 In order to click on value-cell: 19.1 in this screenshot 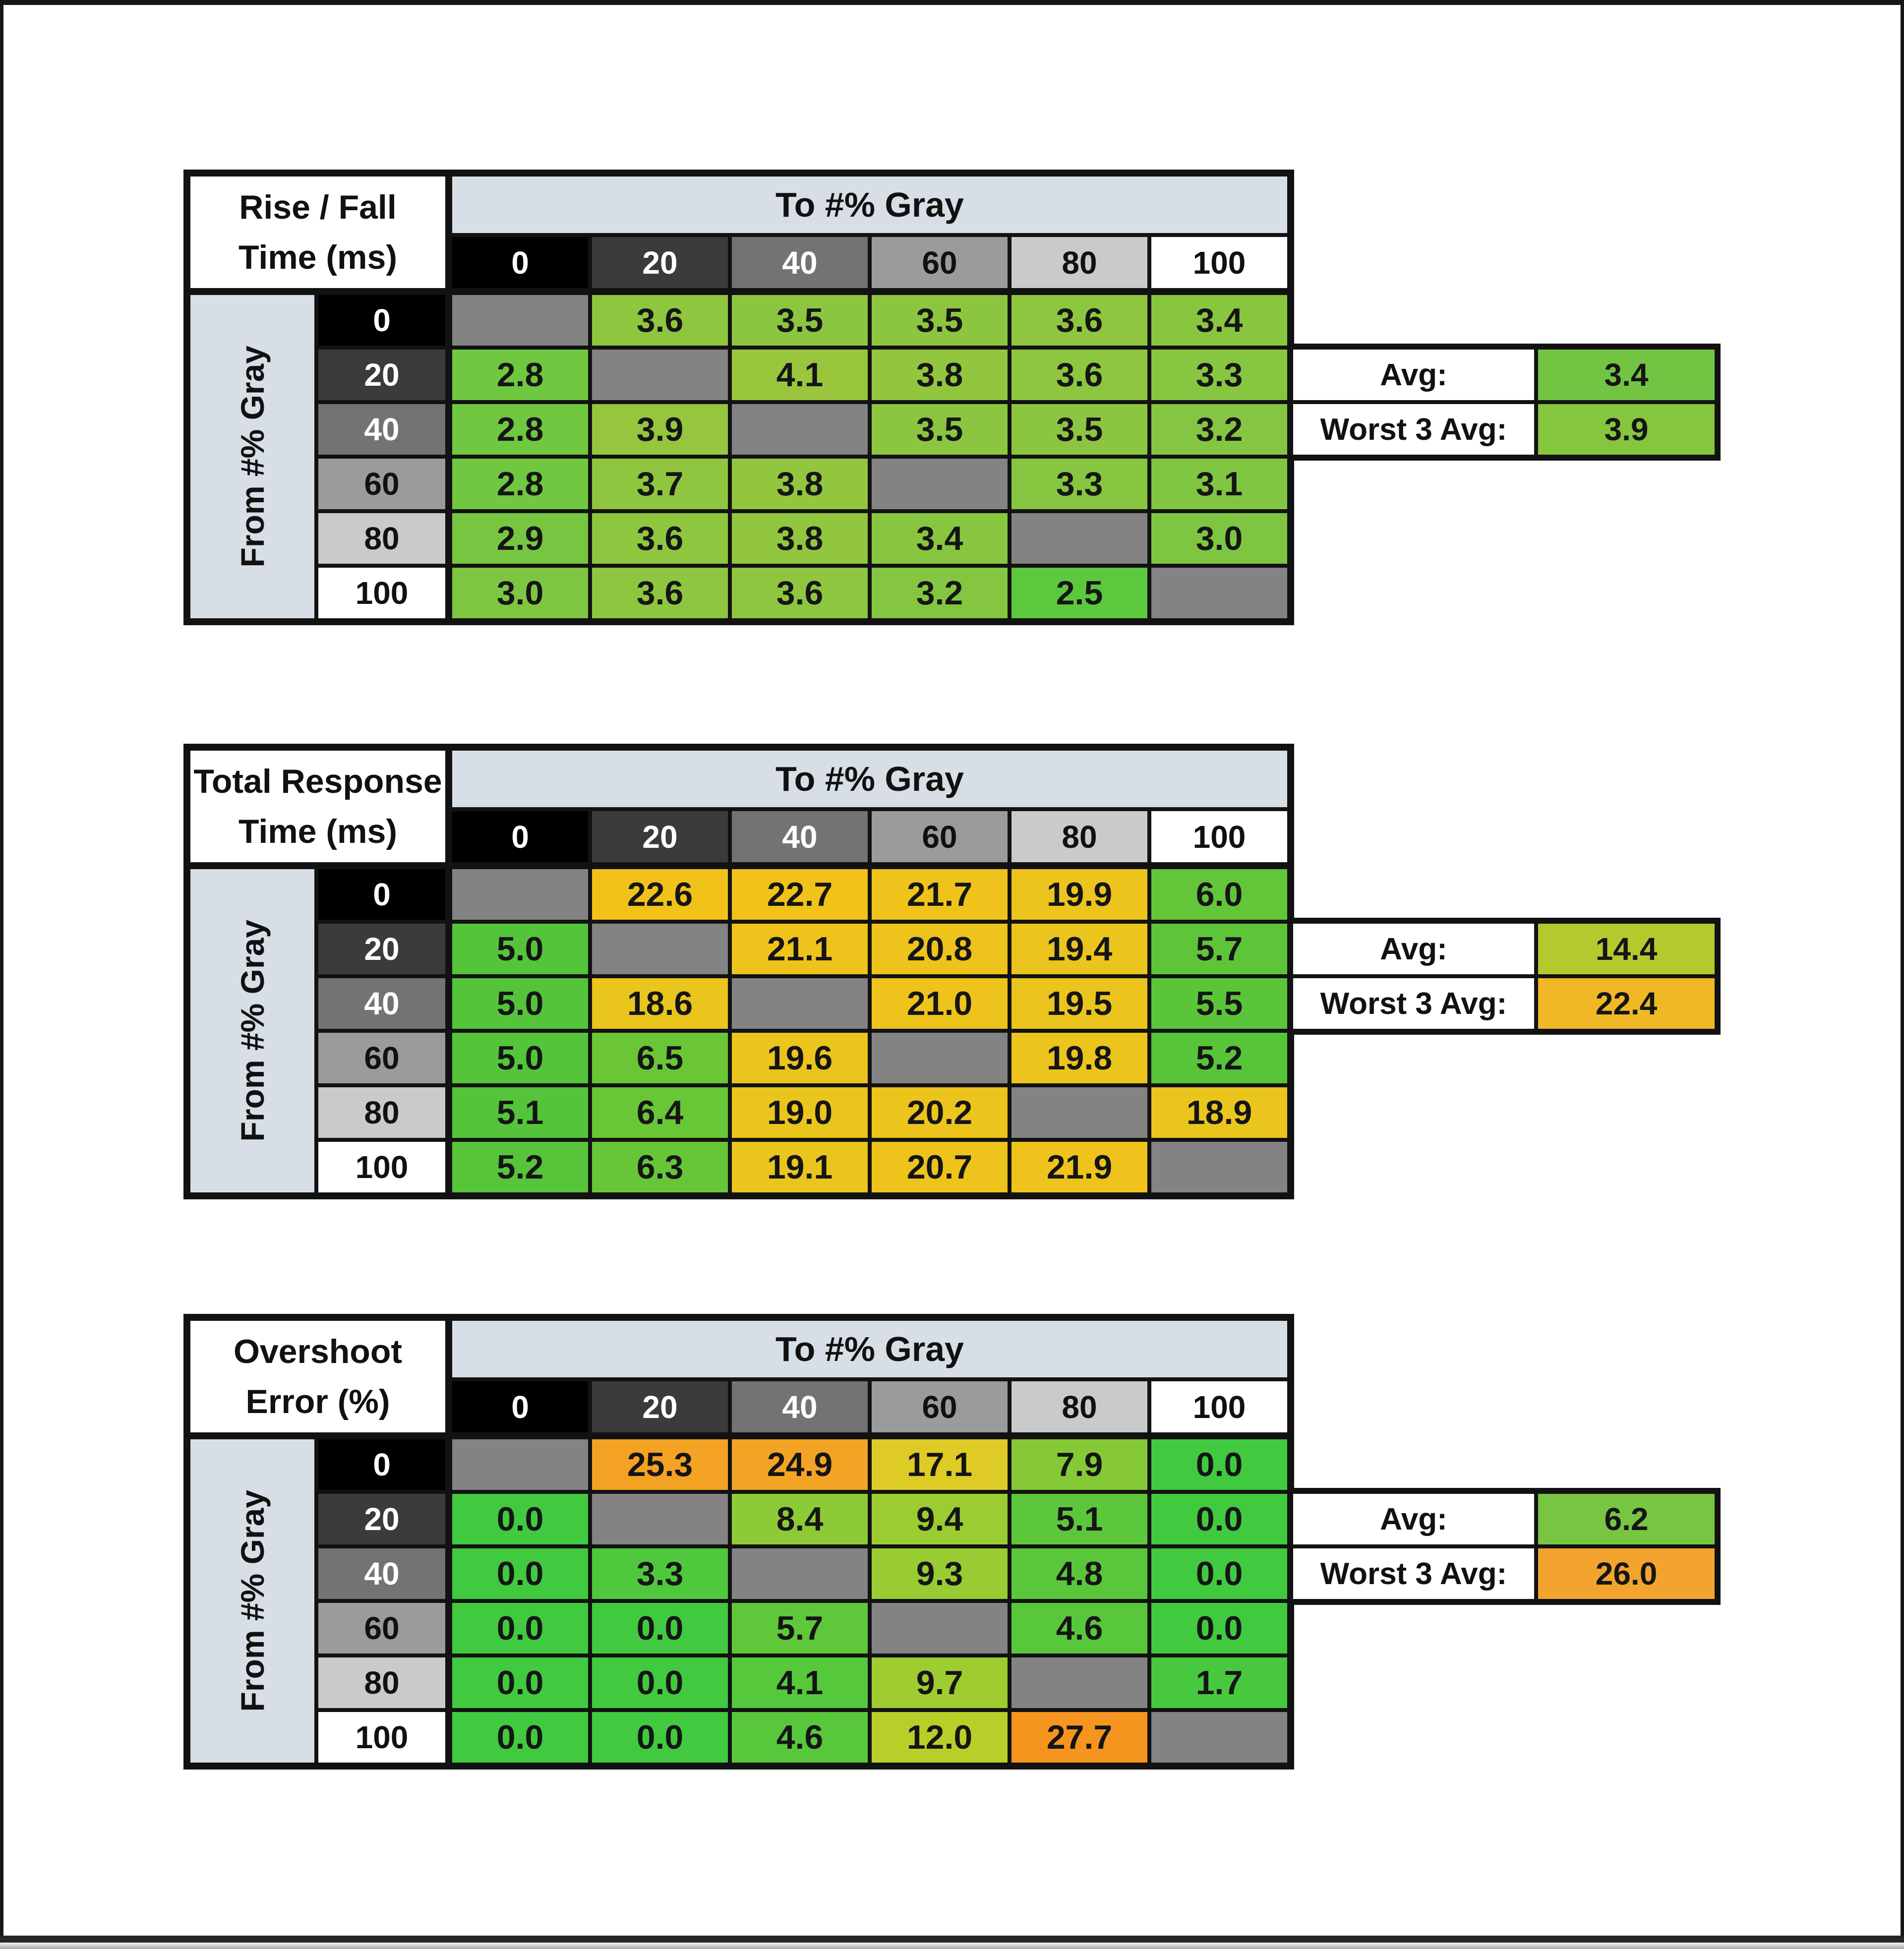, I will do `click(800, 1167)`.